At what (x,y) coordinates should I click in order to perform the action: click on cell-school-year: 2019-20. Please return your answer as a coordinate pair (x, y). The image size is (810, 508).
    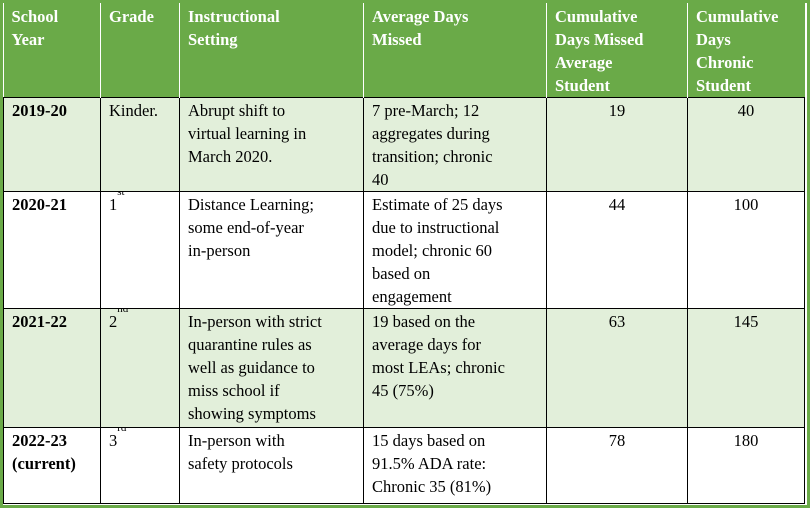
    Looking at the image, I should click on (52, 144).